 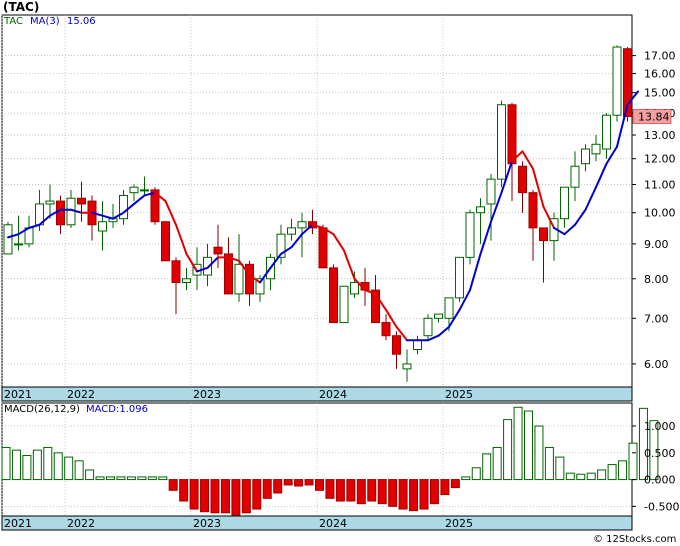 I want to click on macd-x-tick-label: 2025, so click(x=459, y=523).